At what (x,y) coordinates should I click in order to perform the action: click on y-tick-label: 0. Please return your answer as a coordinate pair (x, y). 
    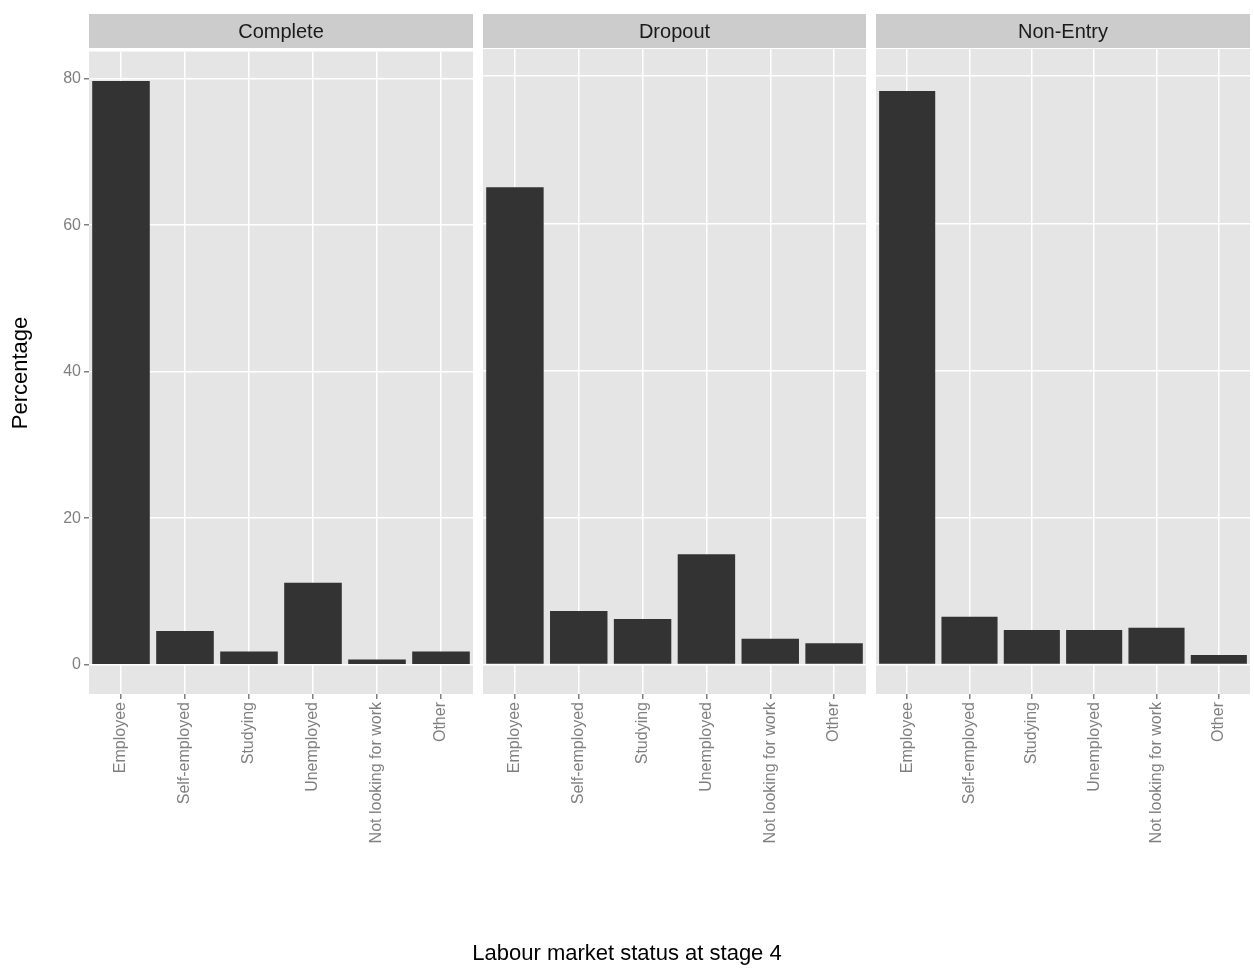
    Looking at the image, I should click on (77, 664).